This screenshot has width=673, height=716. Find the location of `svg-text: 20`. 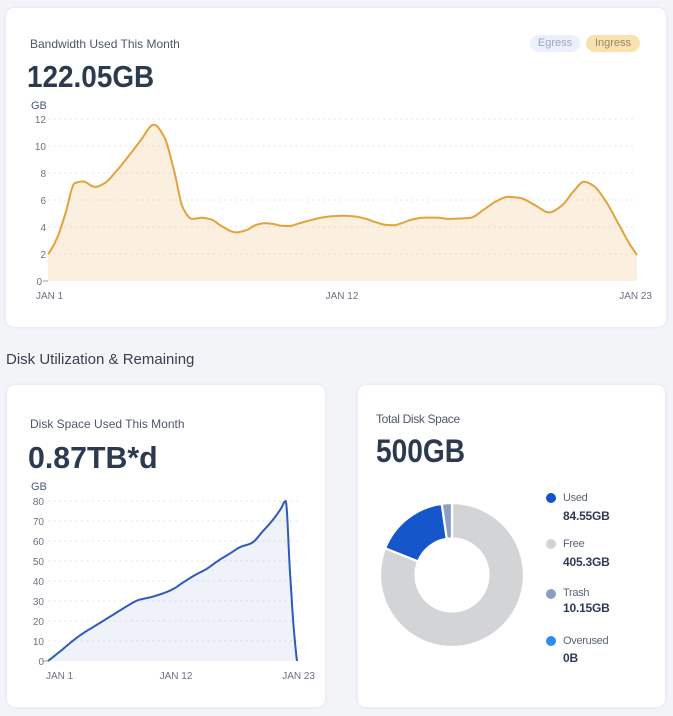

svg-text: 20 is located at coordinates (39, 622).